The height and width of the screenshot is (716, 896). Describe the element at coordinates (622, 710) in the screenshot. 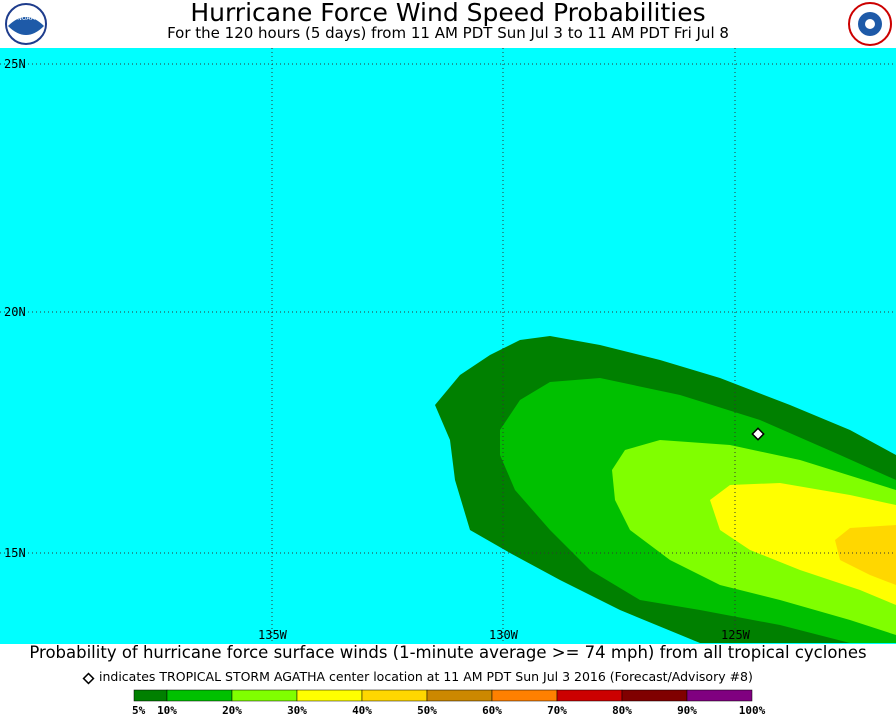

I see `legend-label: 80%` at that location.